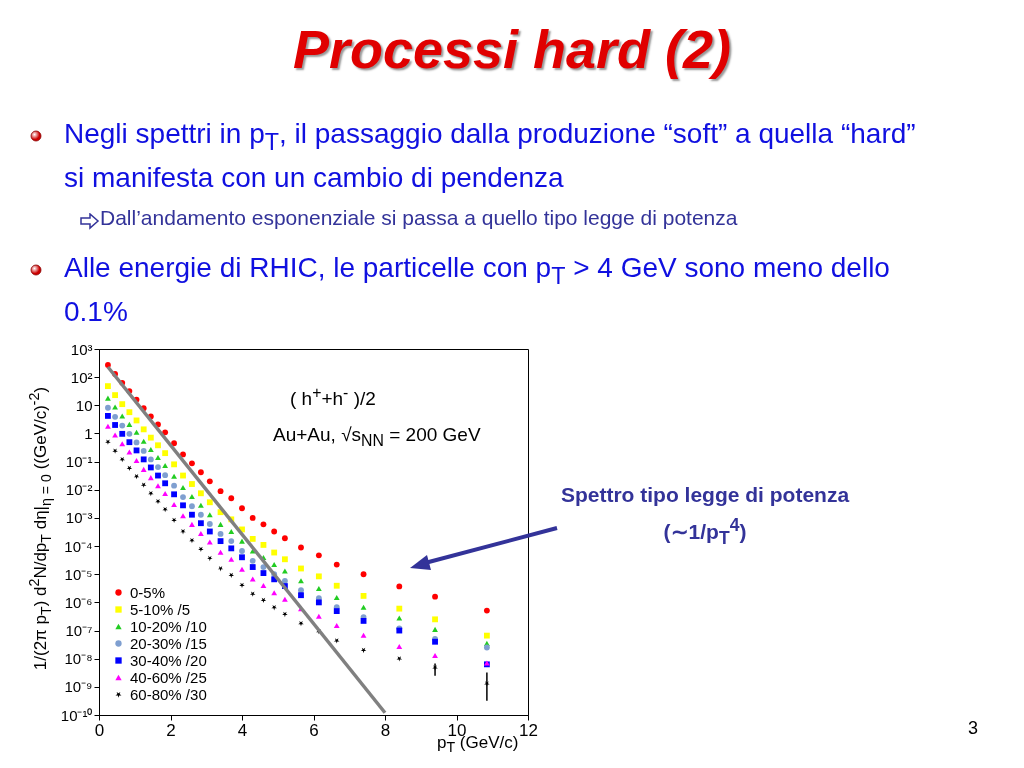 The width and height of the screenshot is (1024, 768). I want to click on x-tick-label: 4, so click(242, 730).